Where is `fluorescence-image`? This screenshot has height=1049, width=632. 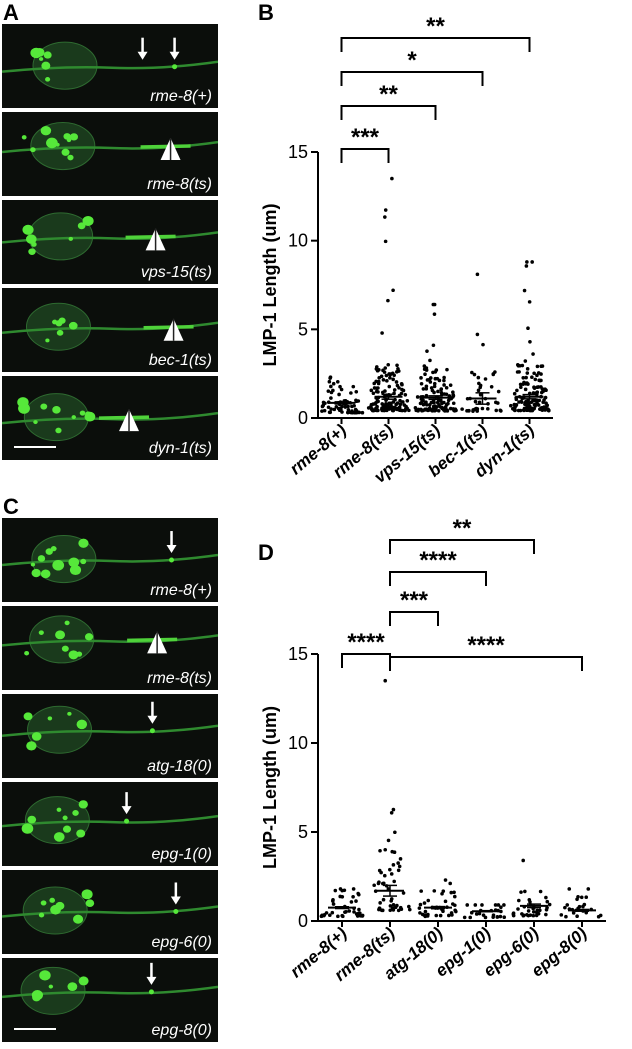
fluorescence-image is located at coordinates (110, 818).